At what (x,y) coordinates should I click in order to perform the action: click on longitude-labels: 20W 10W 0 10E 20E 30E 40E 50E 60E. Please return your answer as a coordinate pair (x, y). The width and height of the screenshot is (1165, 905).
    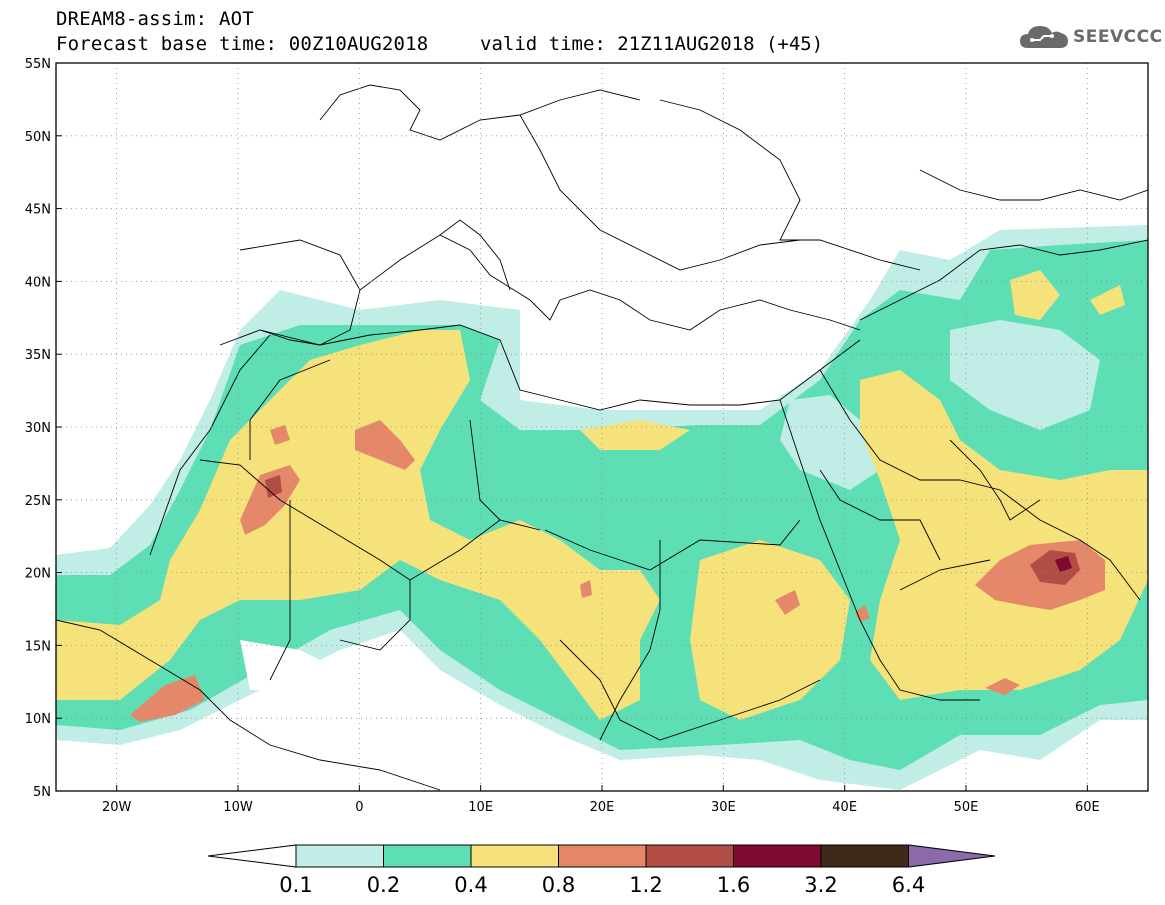
    Looking at the image, I should click on (601, 807).